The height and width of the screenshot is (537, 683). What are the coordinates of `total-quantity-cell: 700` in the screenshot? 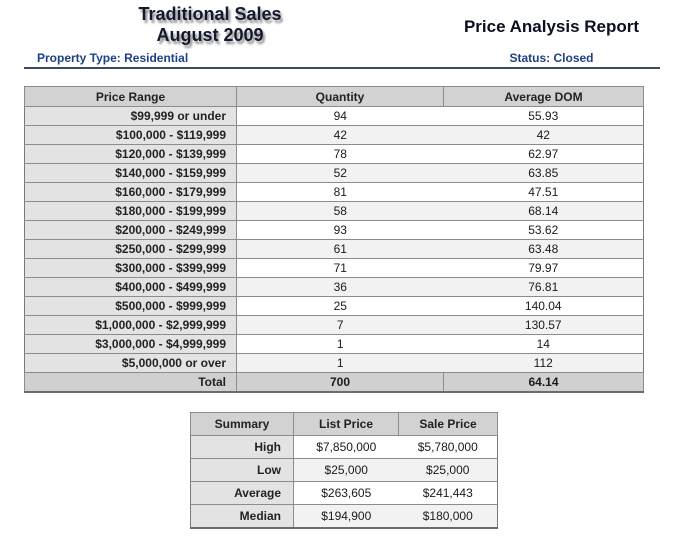 It's located at (340, 382).